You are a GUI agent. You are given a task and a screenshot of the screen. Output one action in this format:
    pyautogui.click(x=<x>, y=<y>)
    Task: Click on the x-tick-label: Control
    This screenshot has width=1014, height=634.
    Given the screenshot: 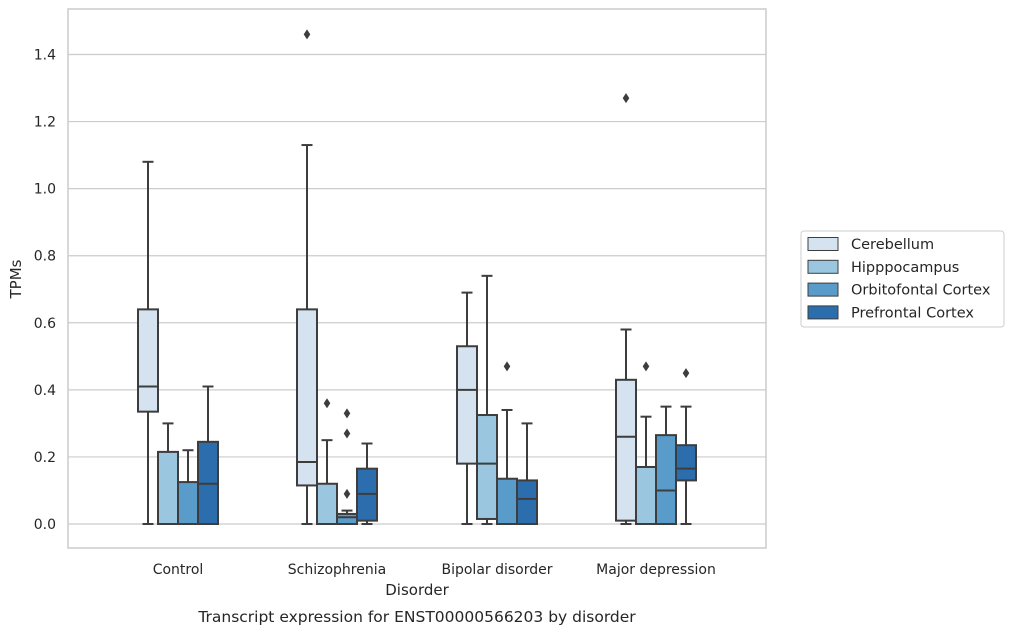 What is the action you would take?
    pyautogui.click(x=178, y=570)
    